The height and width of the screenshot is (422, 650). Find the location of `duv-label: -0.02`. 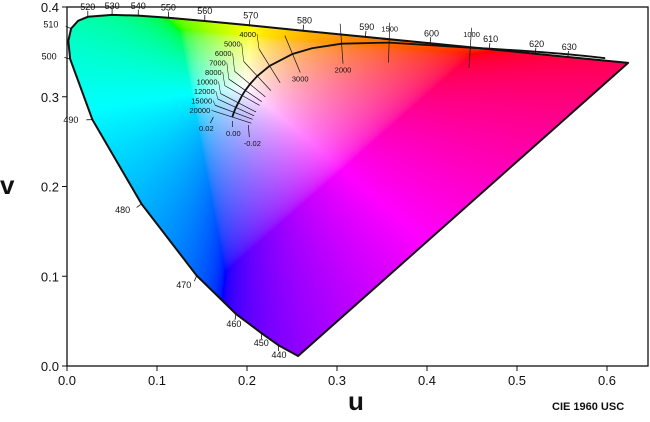

duv-label: -0.02 is located at coordinates (252, 143).